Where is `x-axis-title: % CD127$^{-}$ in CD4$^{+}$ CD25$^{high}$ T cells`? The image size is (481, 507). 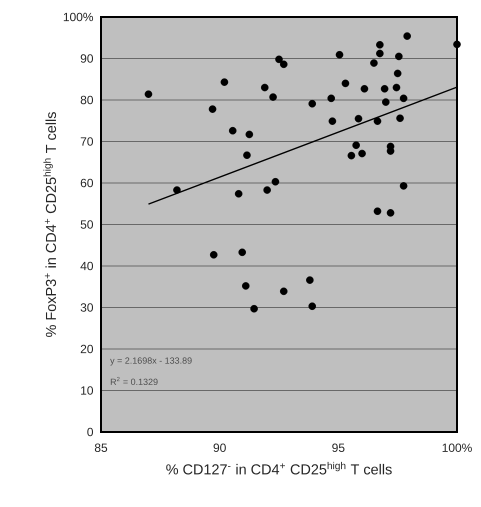 x-axis-title: % CD127$^{-}$ in CD4$^{+}$ CD25$^{high}$ T cells is located at coordinates (279, 468).